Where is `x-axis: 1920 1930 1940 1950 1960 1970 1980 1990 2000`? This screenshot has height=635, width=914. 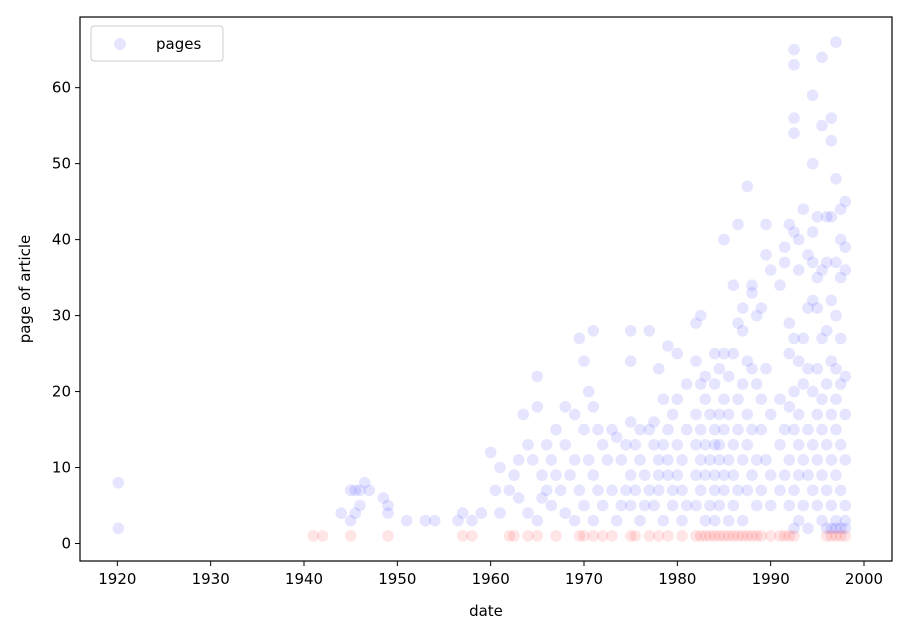
x-axis: 1920 1930 1940 1950 1960 1970 1980 1990 2000 is located at coordinates (490, 574).